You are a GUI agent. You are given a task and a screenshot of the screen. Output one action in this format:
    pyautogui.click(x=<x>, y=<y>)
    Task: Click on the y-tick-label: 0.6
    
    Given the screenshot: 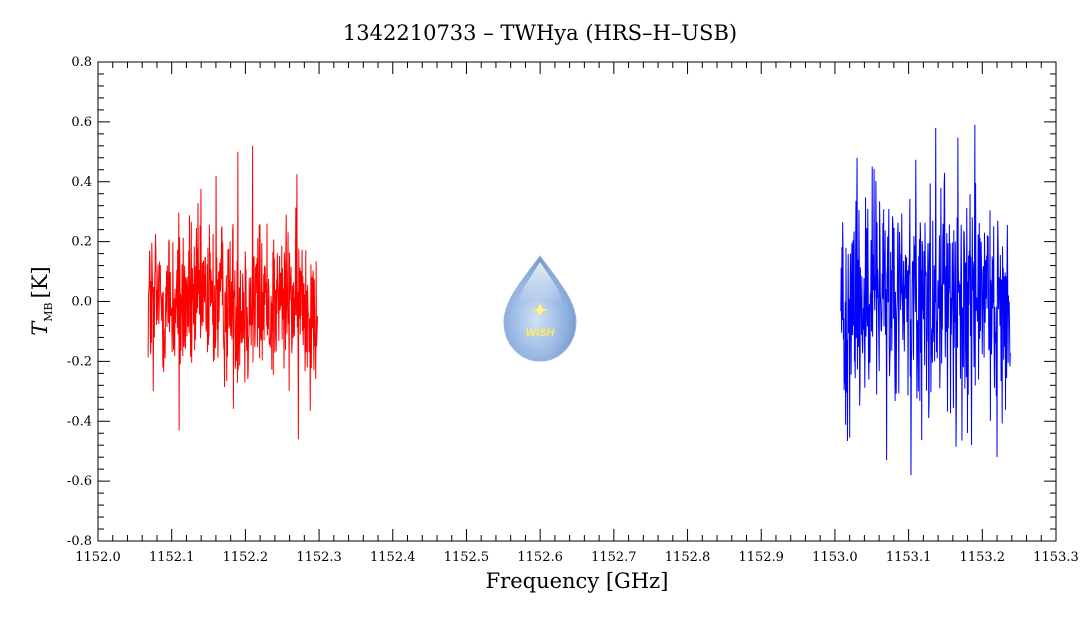 What is the action you would take?
    pyautogui.click(x=81, y=122)
    